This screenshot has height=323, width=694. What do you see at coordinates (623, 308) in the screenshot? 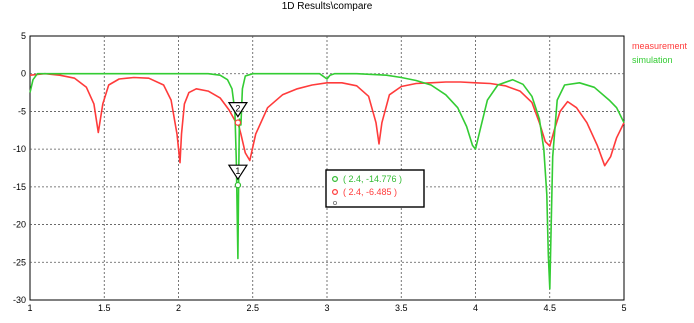
I see `x-tick-label: 5` at bounding box center [623, 308].